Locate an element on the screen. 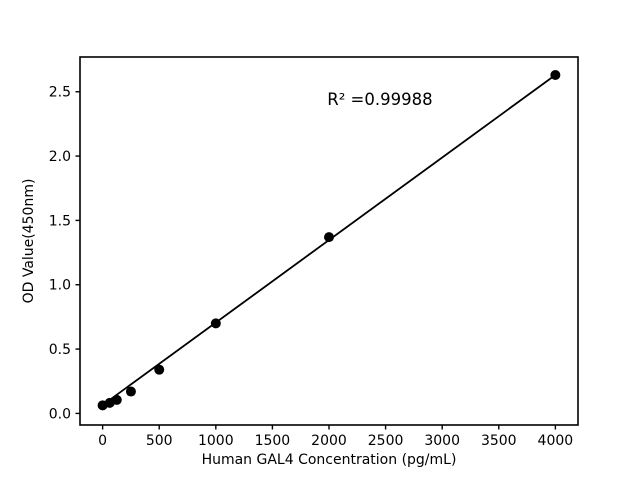 The image size is (640, 480). x-tick-label: 1000 is located at coordinates (216, 441).